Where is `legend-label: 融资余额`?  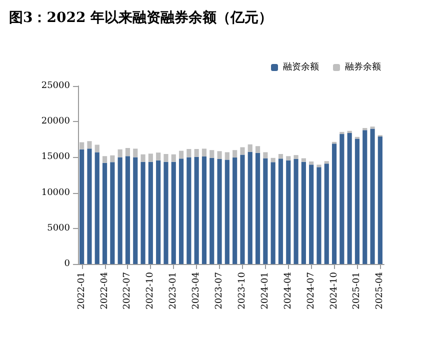 legend-label: 融资余额 is located at coordinates (301, 67).